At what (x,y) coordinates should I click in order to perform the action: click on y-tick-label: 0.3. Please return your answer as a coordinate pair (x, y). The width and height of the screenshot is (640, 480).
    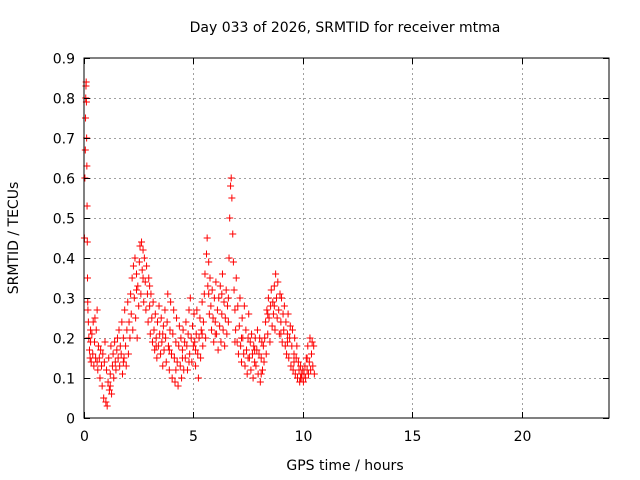
    Looking at the image, I should click on (64, 300).